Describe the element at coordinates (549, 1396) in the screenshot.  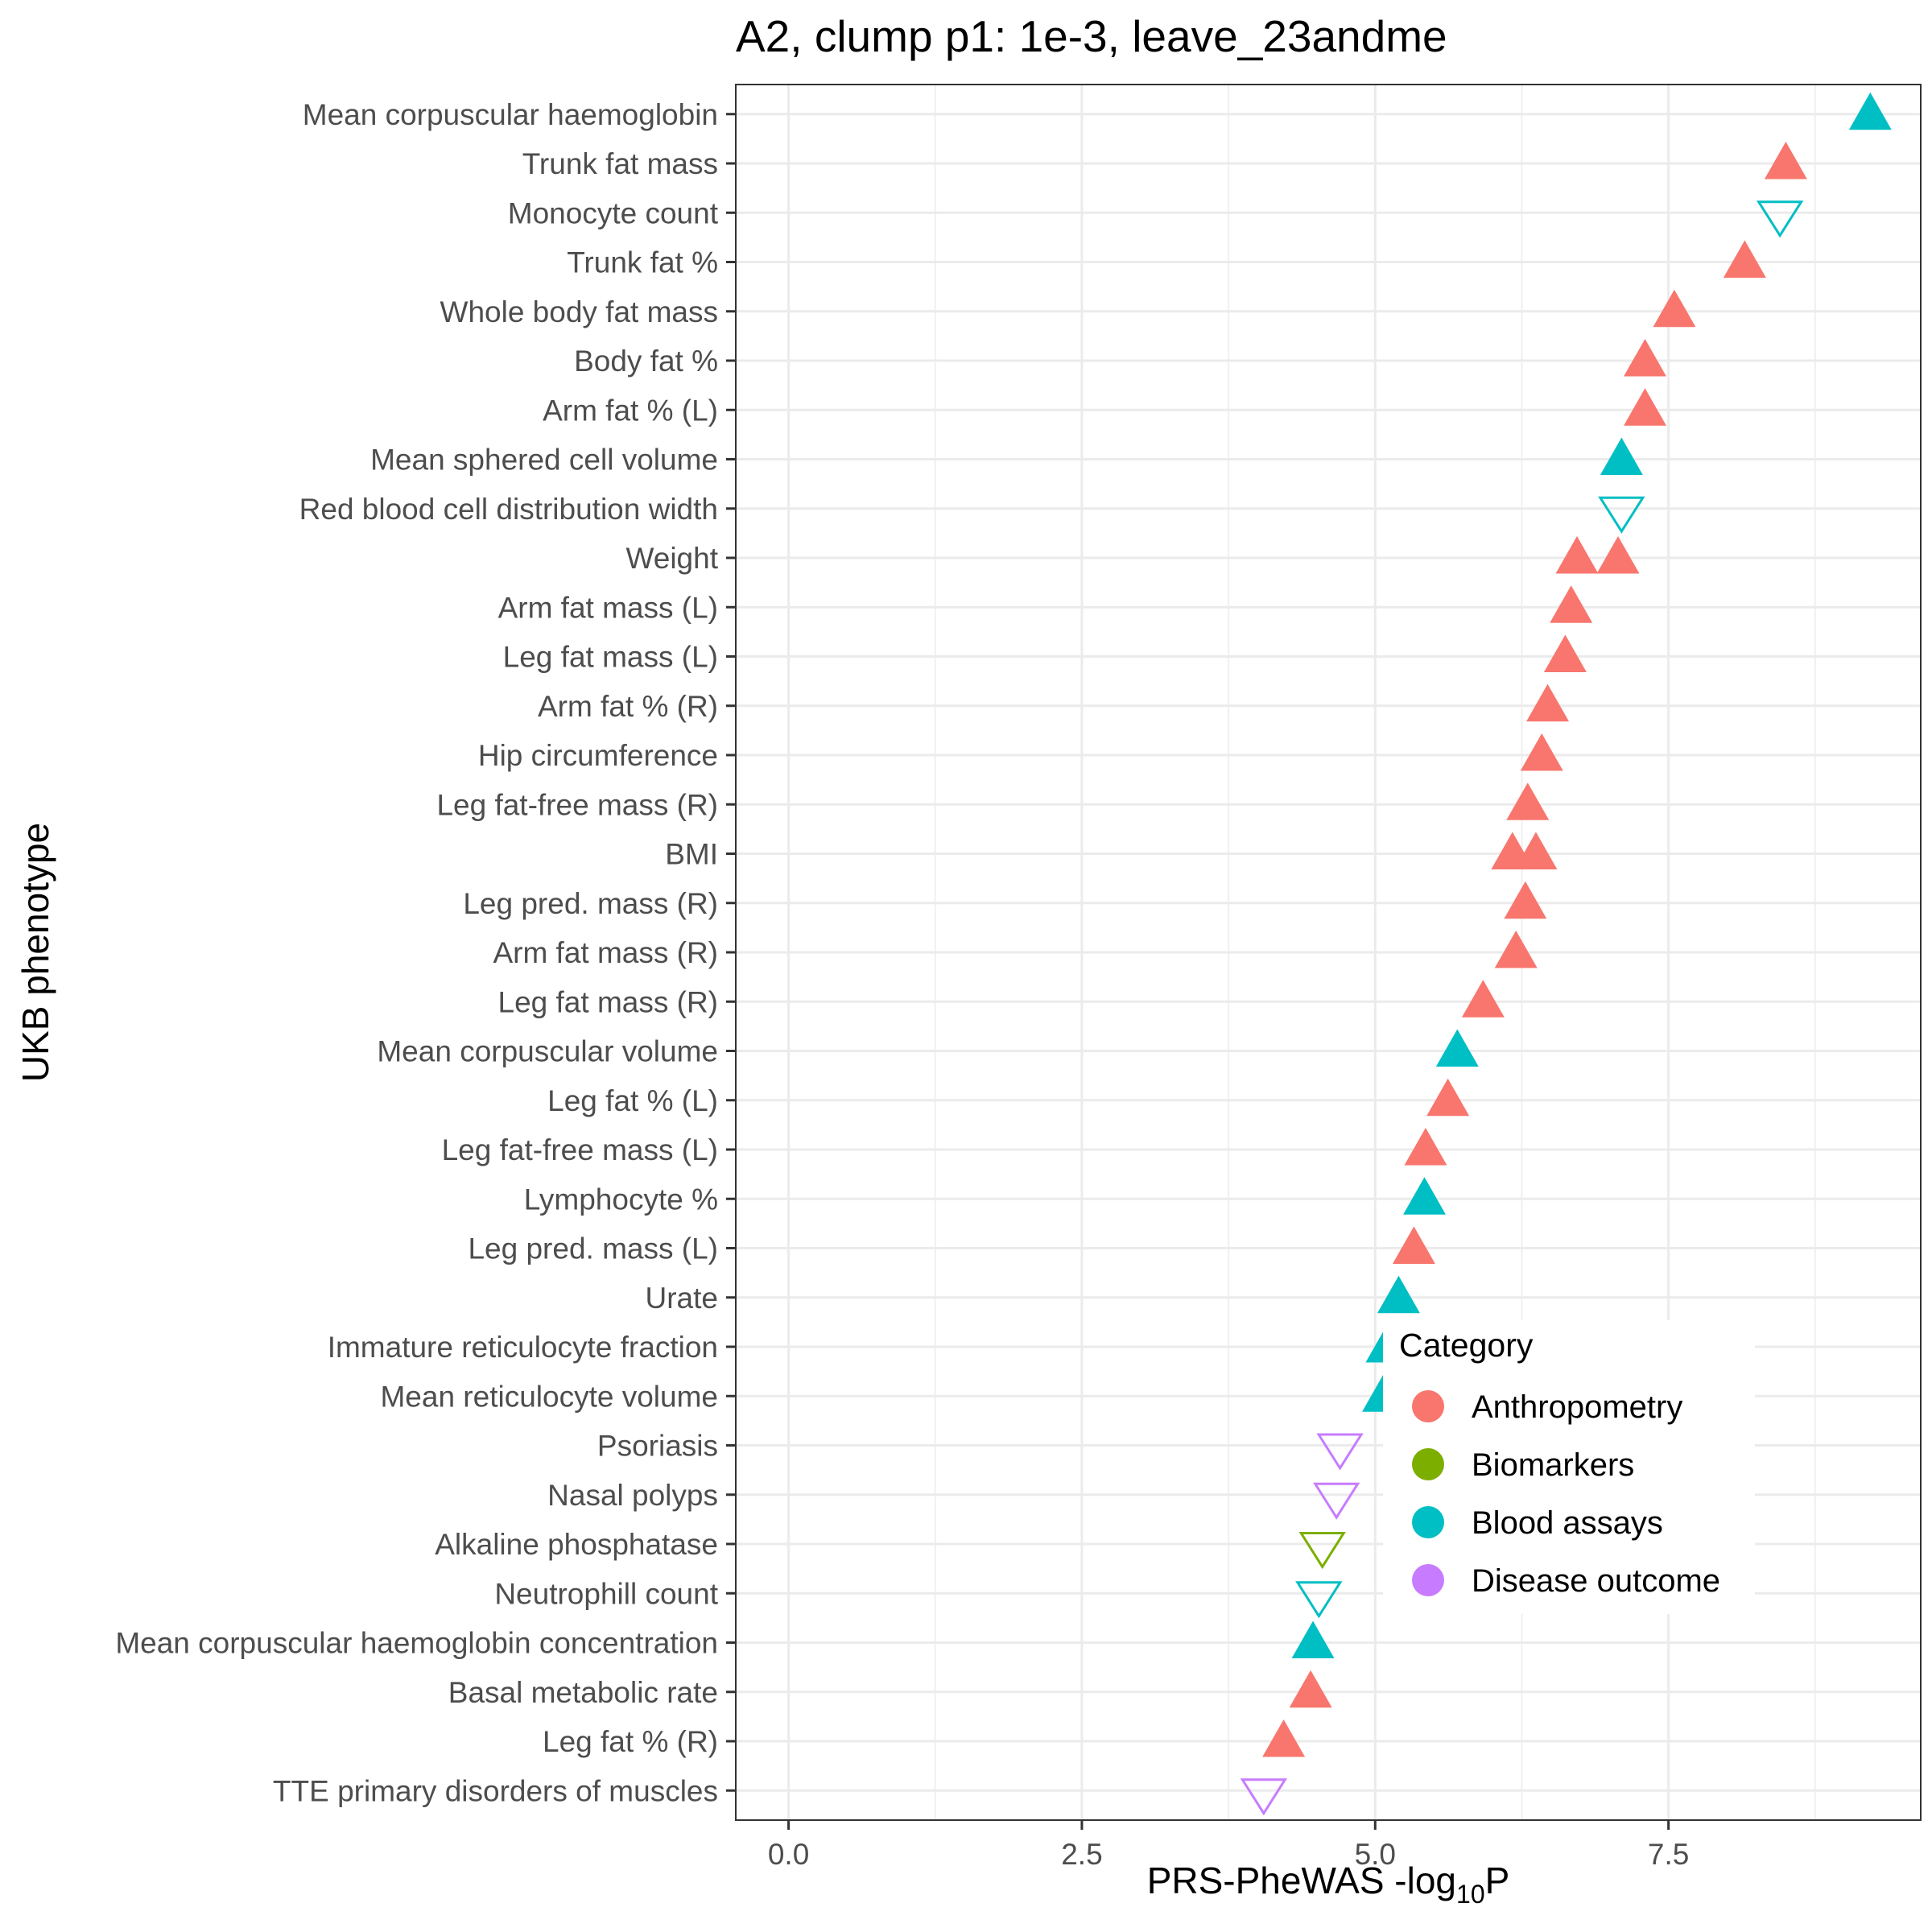
I see `y-tick-label: Mean reticulocyte volume` at that location.